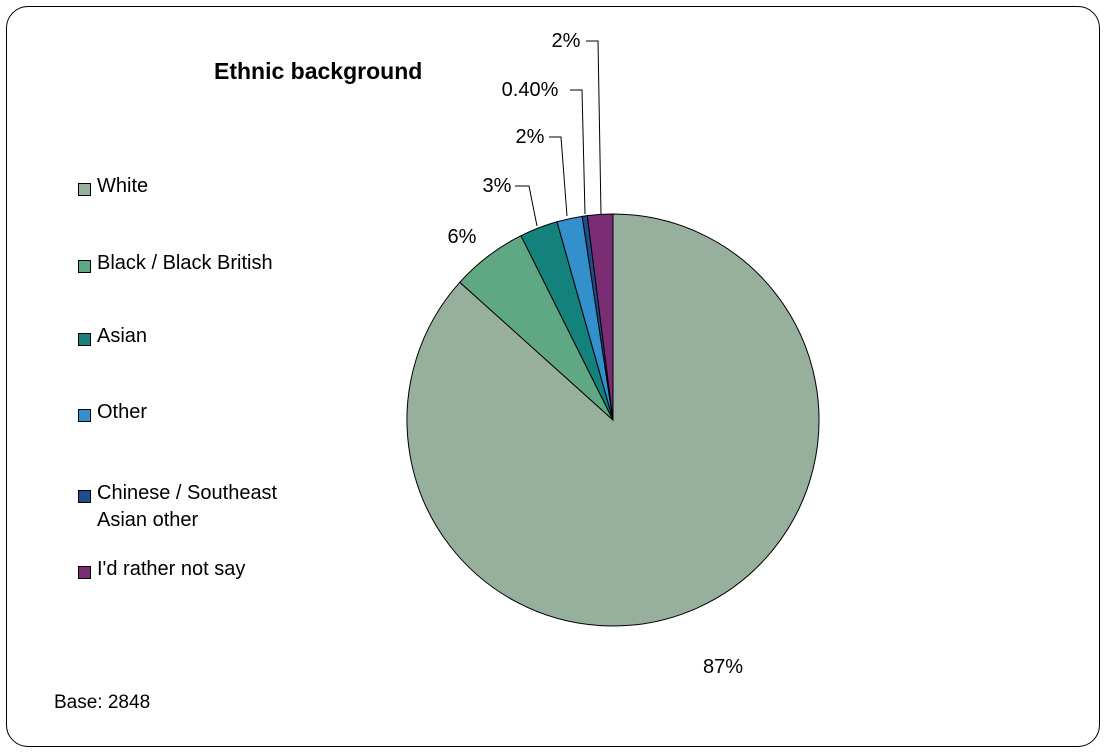 This screenshot has width=1108, height=755. I want to click on slice-label-3: 2%, so click(530, 137).